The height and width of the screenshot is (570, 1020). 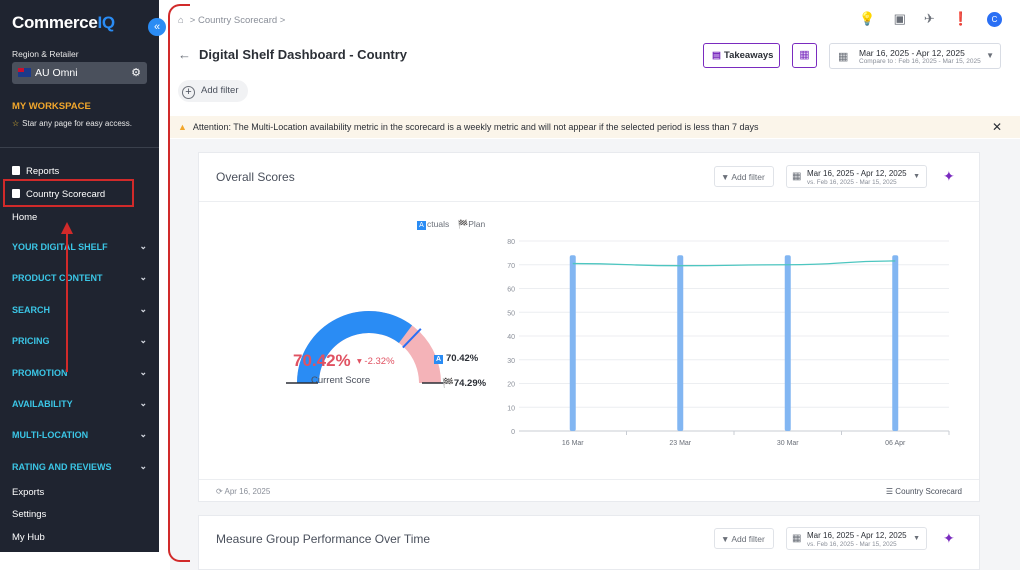 What do you see at coordinates (477, 224) in the screenshot?
I see `legend-plan: Plan` at bounding box center [477, 224].